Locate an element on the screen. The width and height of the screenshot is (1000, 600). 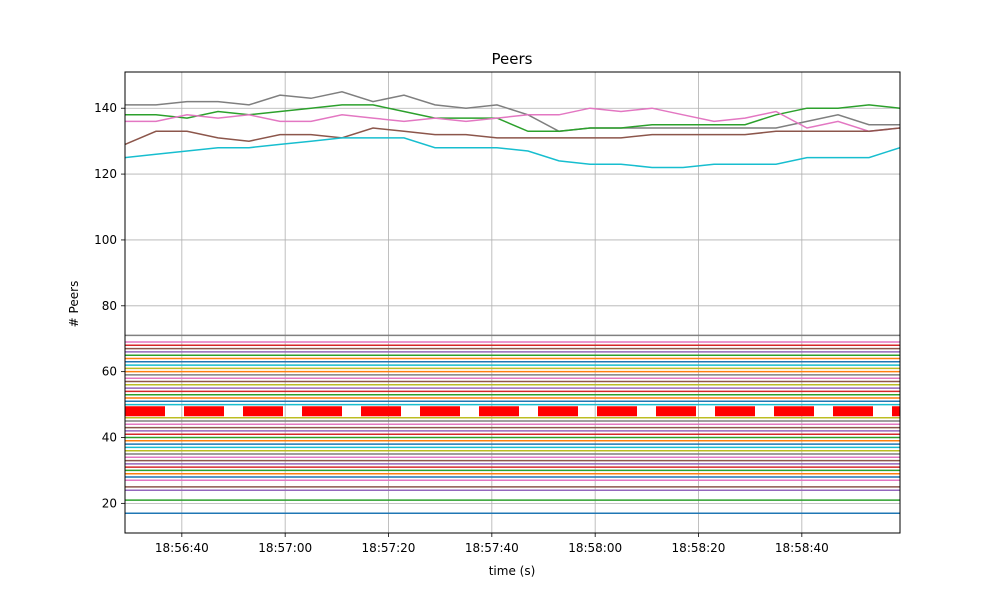
chart-title: Peers is located at coordinates (512, 59).